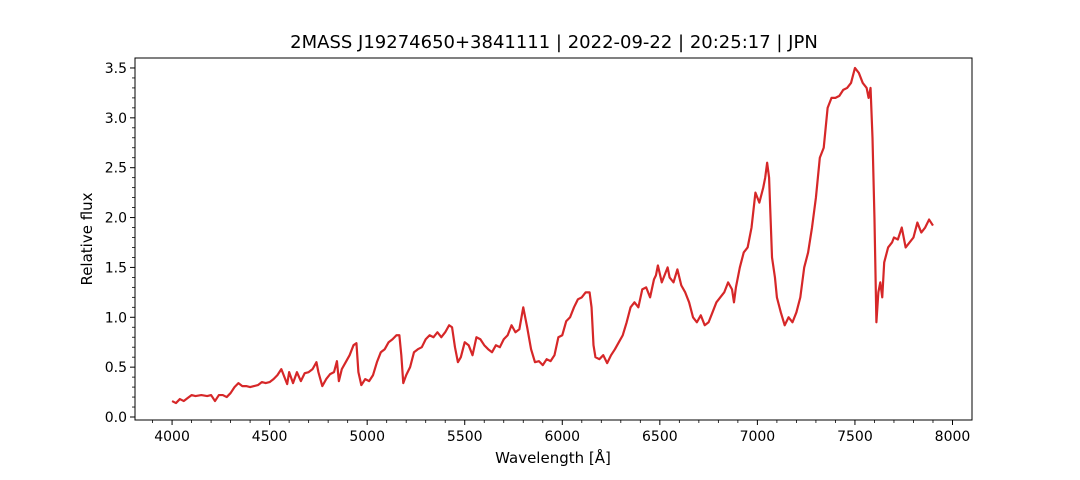 The image size is (1080, 480). What do you see at coordinates (562, 437) in the screenshot?
I see `x-tick-label: 6000` at bounding box center [562, 437].